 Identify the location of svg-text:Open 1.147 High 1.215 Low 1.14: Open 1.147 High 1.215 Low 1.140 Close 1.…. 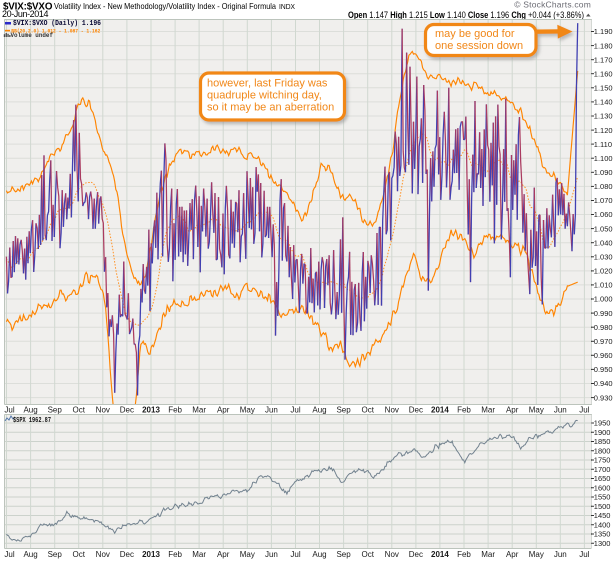
(466, 15).